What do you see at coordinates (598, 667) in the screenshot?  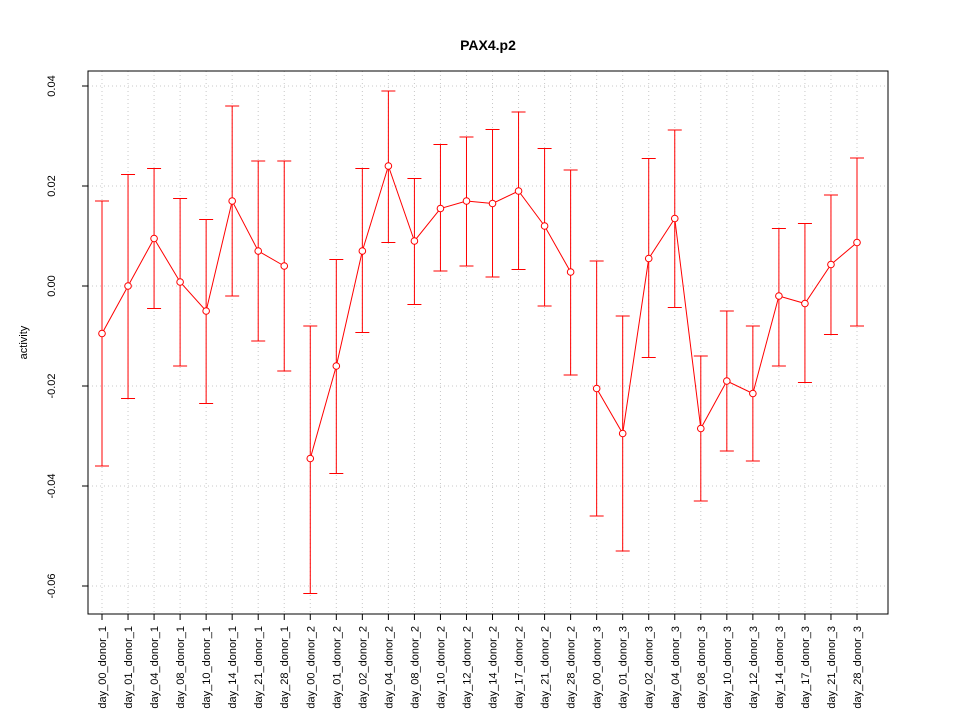 I see `x-tick-label: day_00_donor_3` at bounding box center [598, 667].